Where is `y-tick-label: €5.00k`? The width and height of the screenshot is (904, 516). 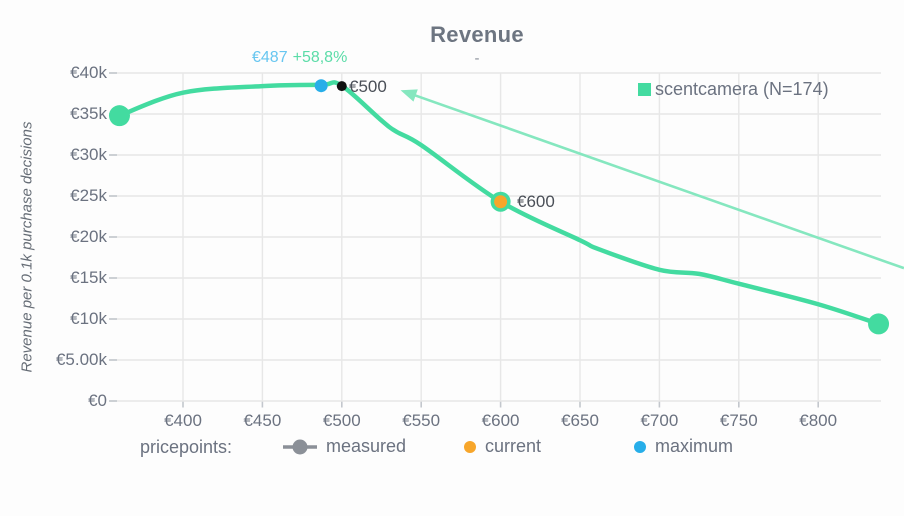
y-tick-label: €5.00k is located at coordinates (81, 359).